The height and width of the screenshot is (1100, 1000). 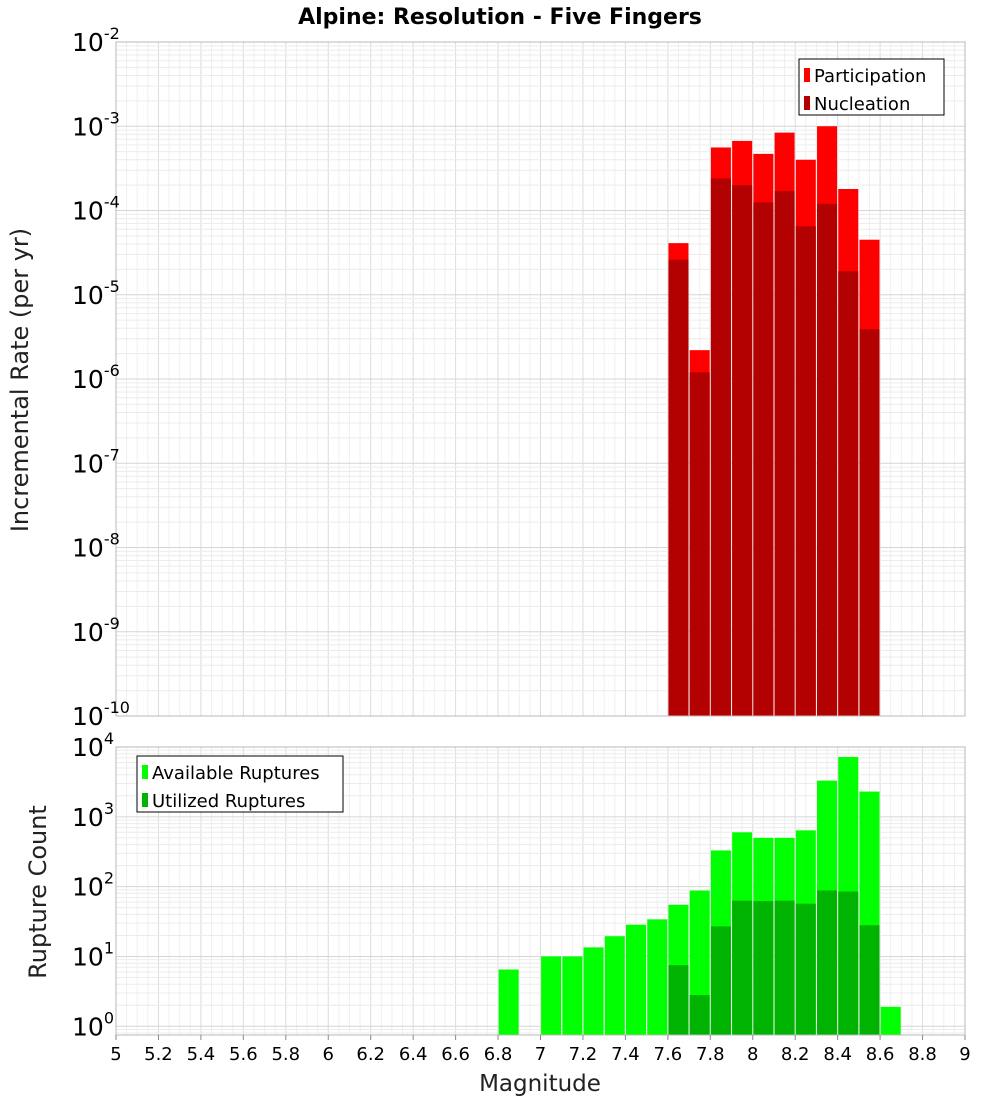 I want to click on y-tick-label: 10⁴, so click(x=93, y=745).